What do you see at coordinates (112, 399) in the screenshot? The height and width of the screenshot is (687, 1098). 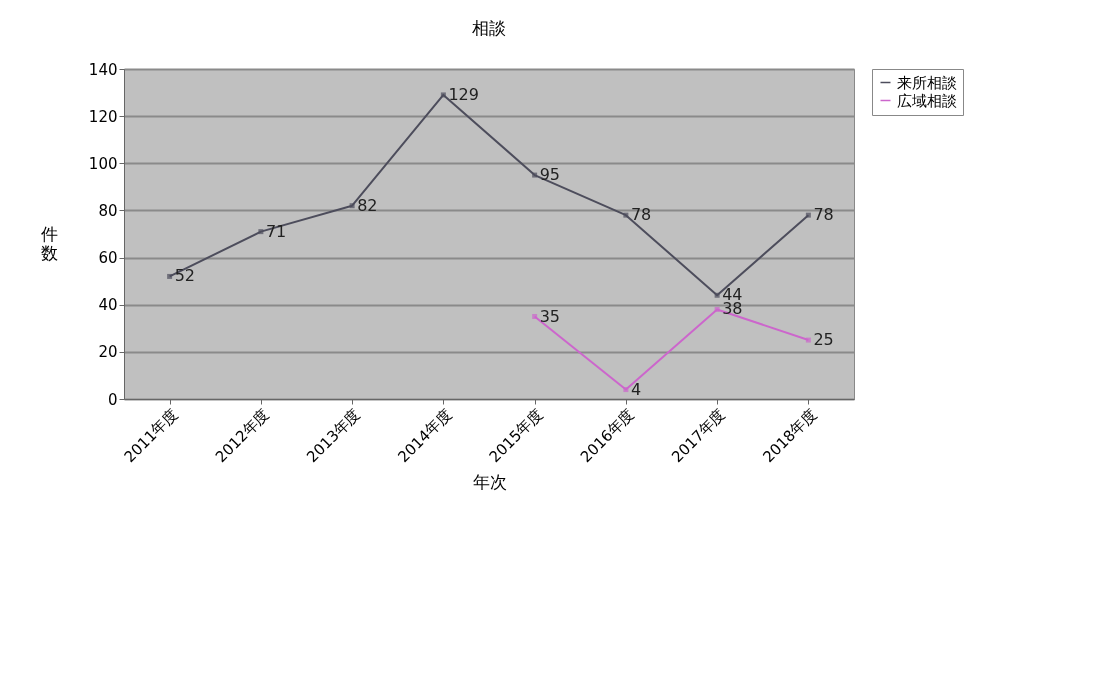 I see `y-tick-label: 0` at bounding box center [112, 399].